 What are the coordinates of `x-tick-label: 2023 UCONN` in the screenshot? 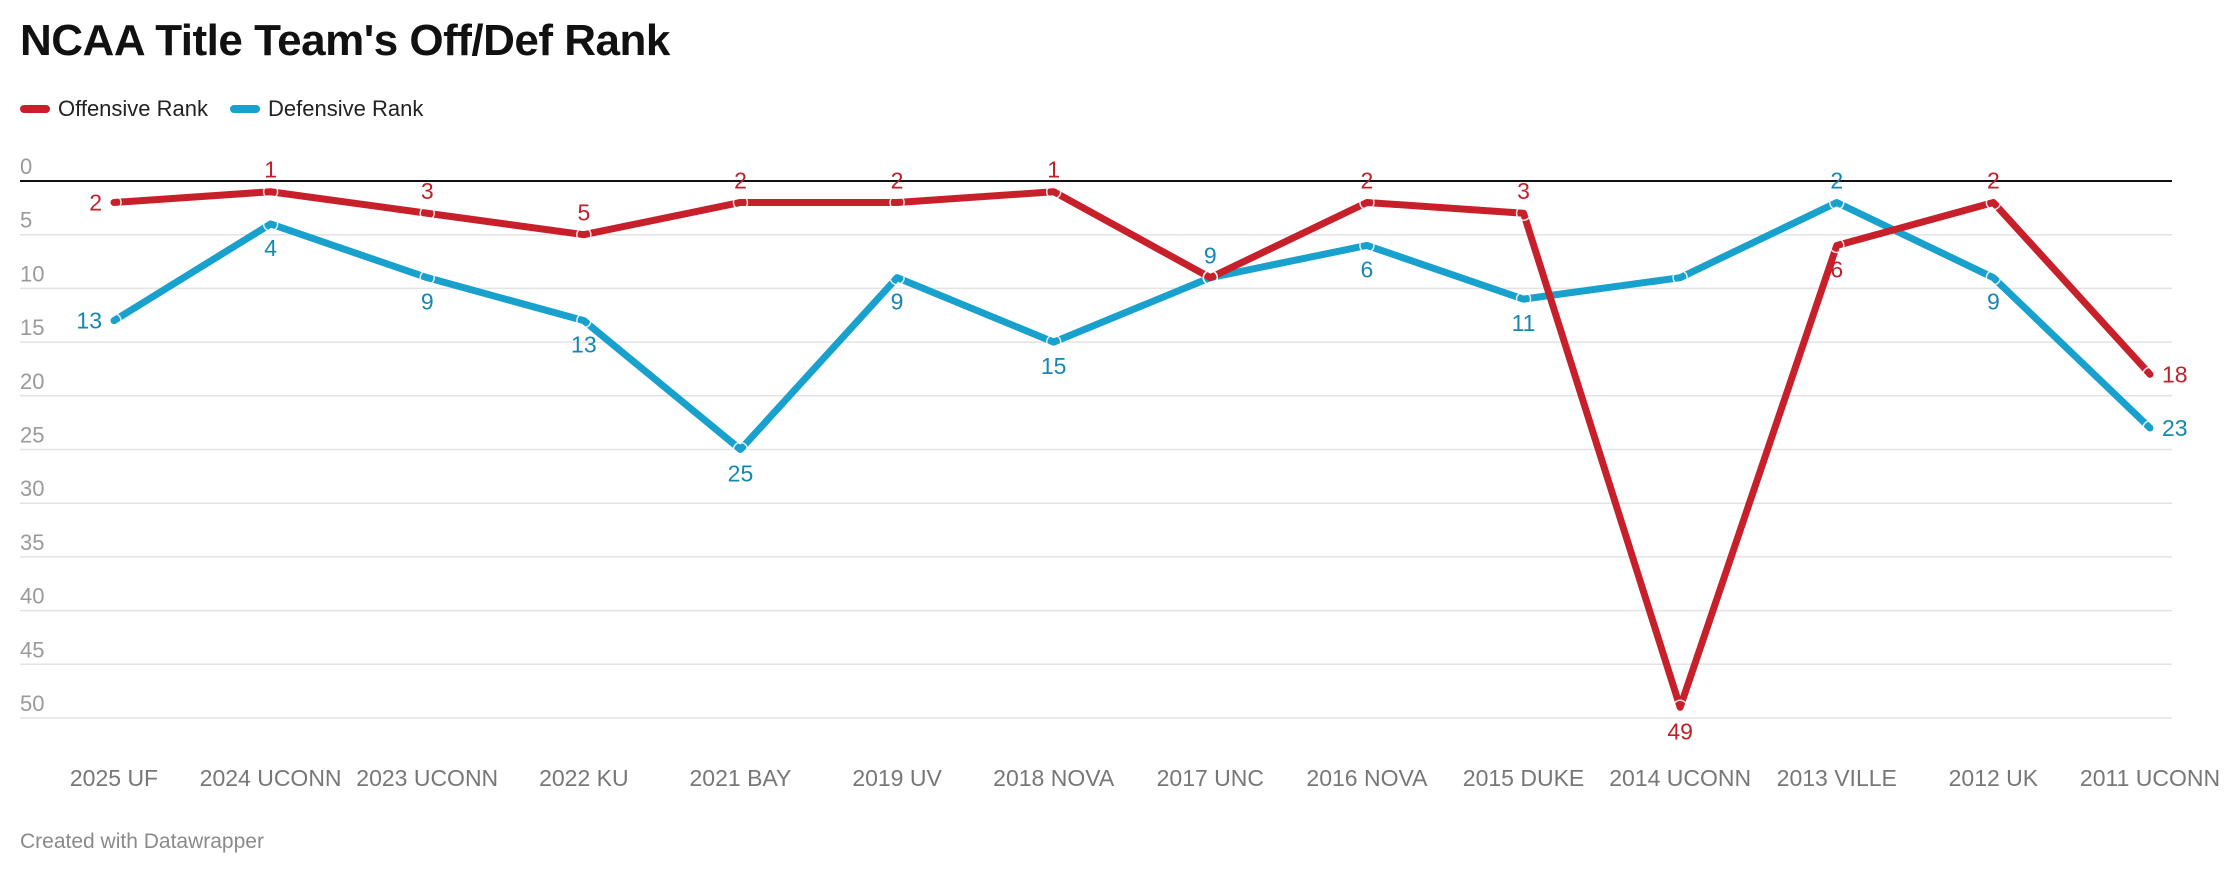 It's located at (427, 778).